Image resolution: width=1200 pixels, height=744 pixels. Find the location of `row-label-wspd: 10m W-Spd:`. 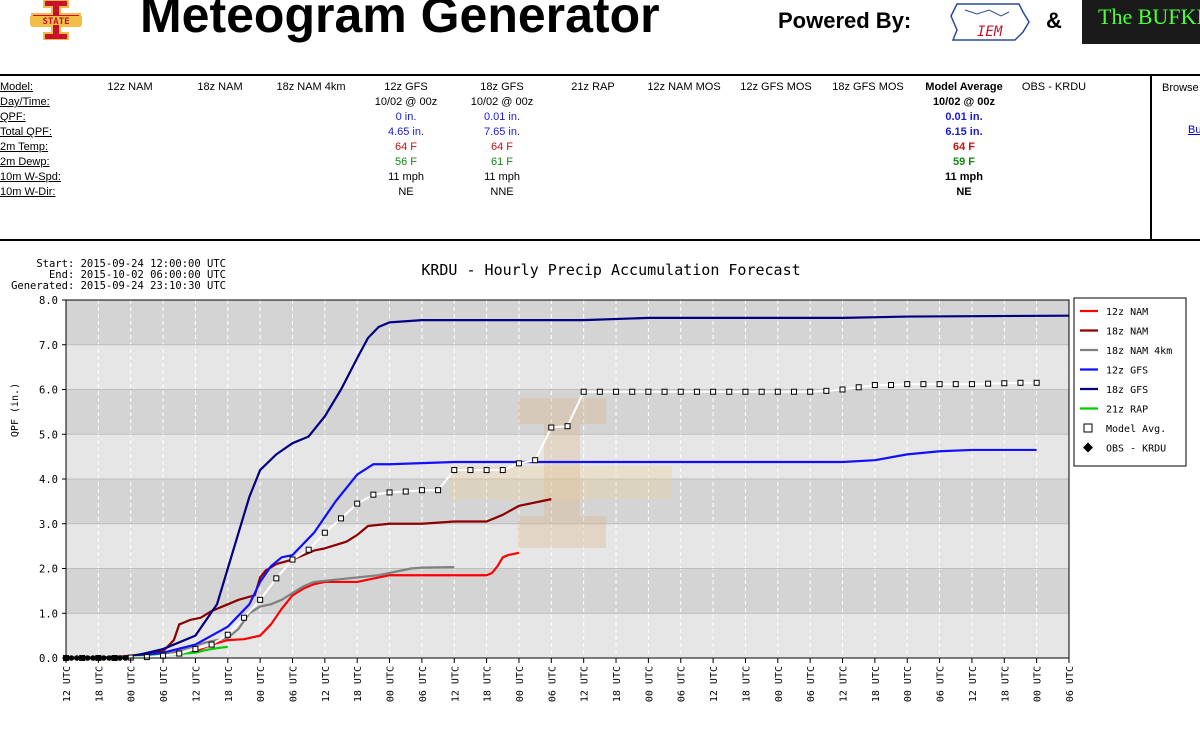

row-label-wspd: 10m W-Spd: is located at coordinates (30, 177).